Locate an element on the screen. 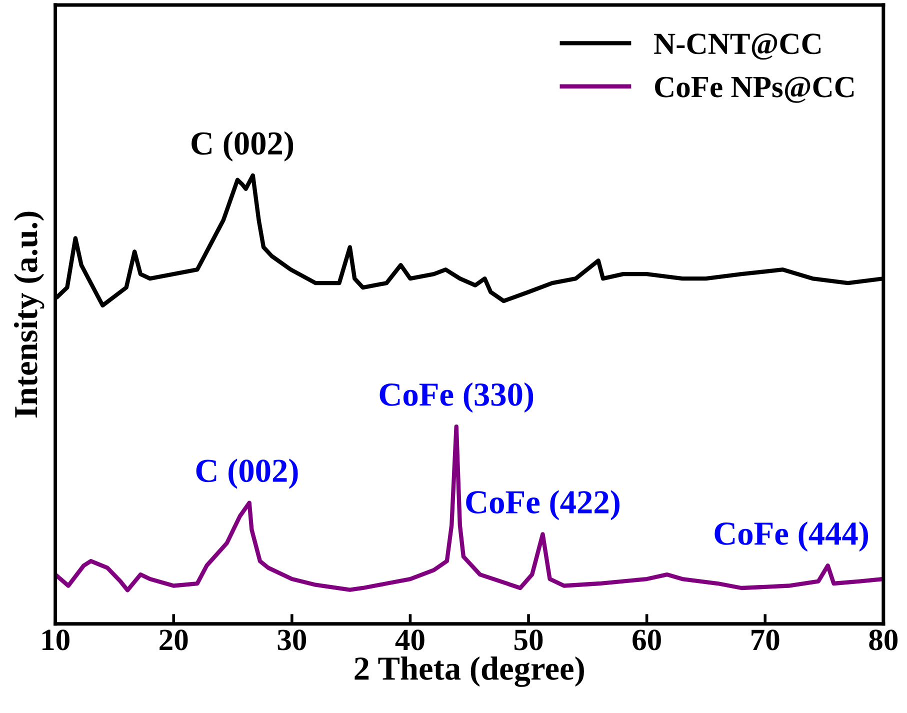 The image size is (907, 713). annotation: CoFe (330) is located at coordinates (457, 397).